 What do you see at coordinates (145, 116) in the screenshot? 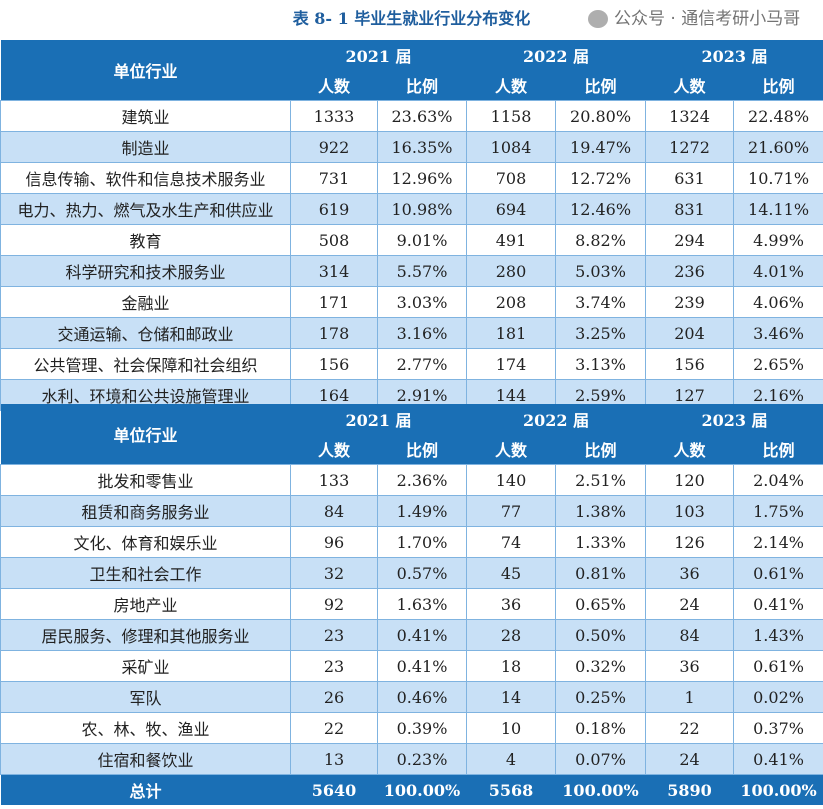
I see `industry-name: 建筑业` at bounding box center [145, 116].